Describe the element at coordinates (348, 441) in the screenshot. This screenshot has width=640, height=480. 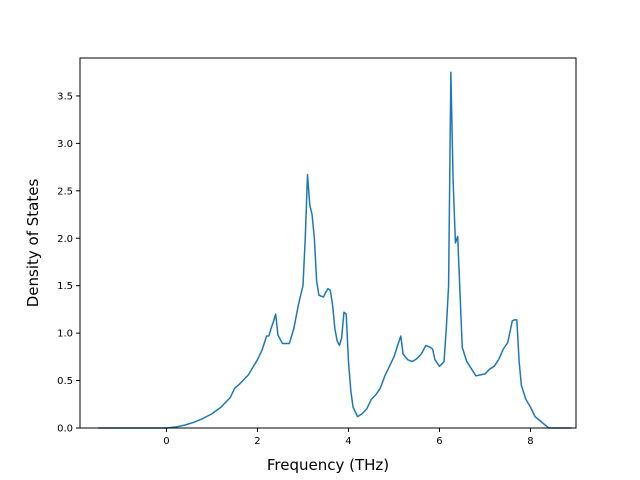
I see `x-tick-label: 4` at that location.